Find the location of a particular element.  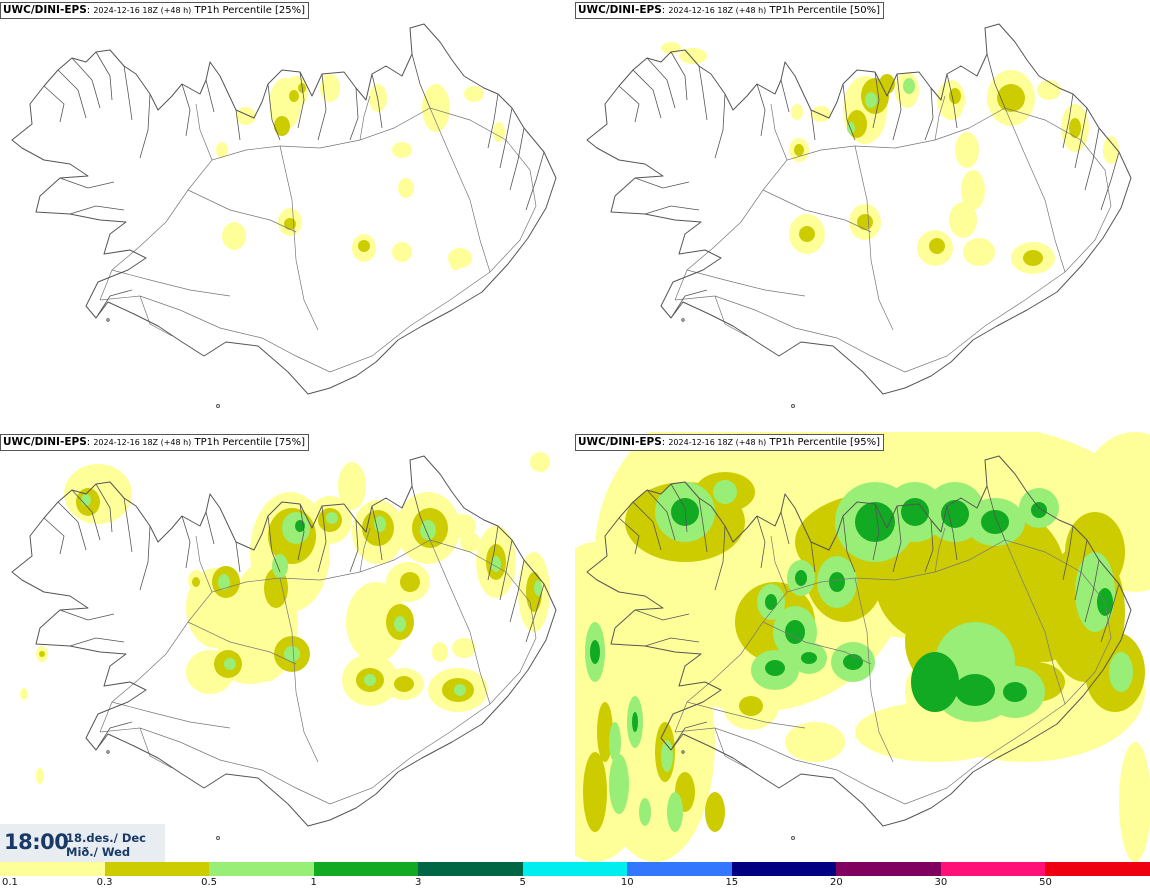

run-time: 2024-12-16 18Z (+48 h) is located at coordinates (717, 10).